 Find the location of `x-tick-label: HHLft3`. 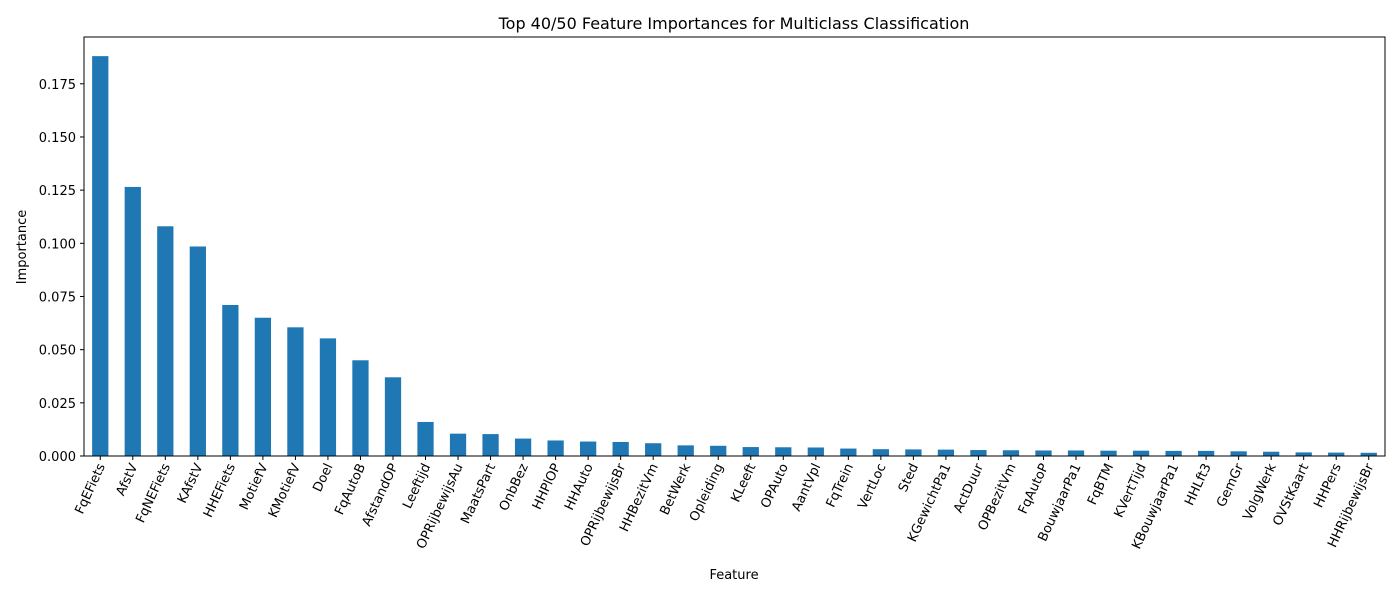

x-tick-label: HHLft3 is located at coordinates (1198, 484).